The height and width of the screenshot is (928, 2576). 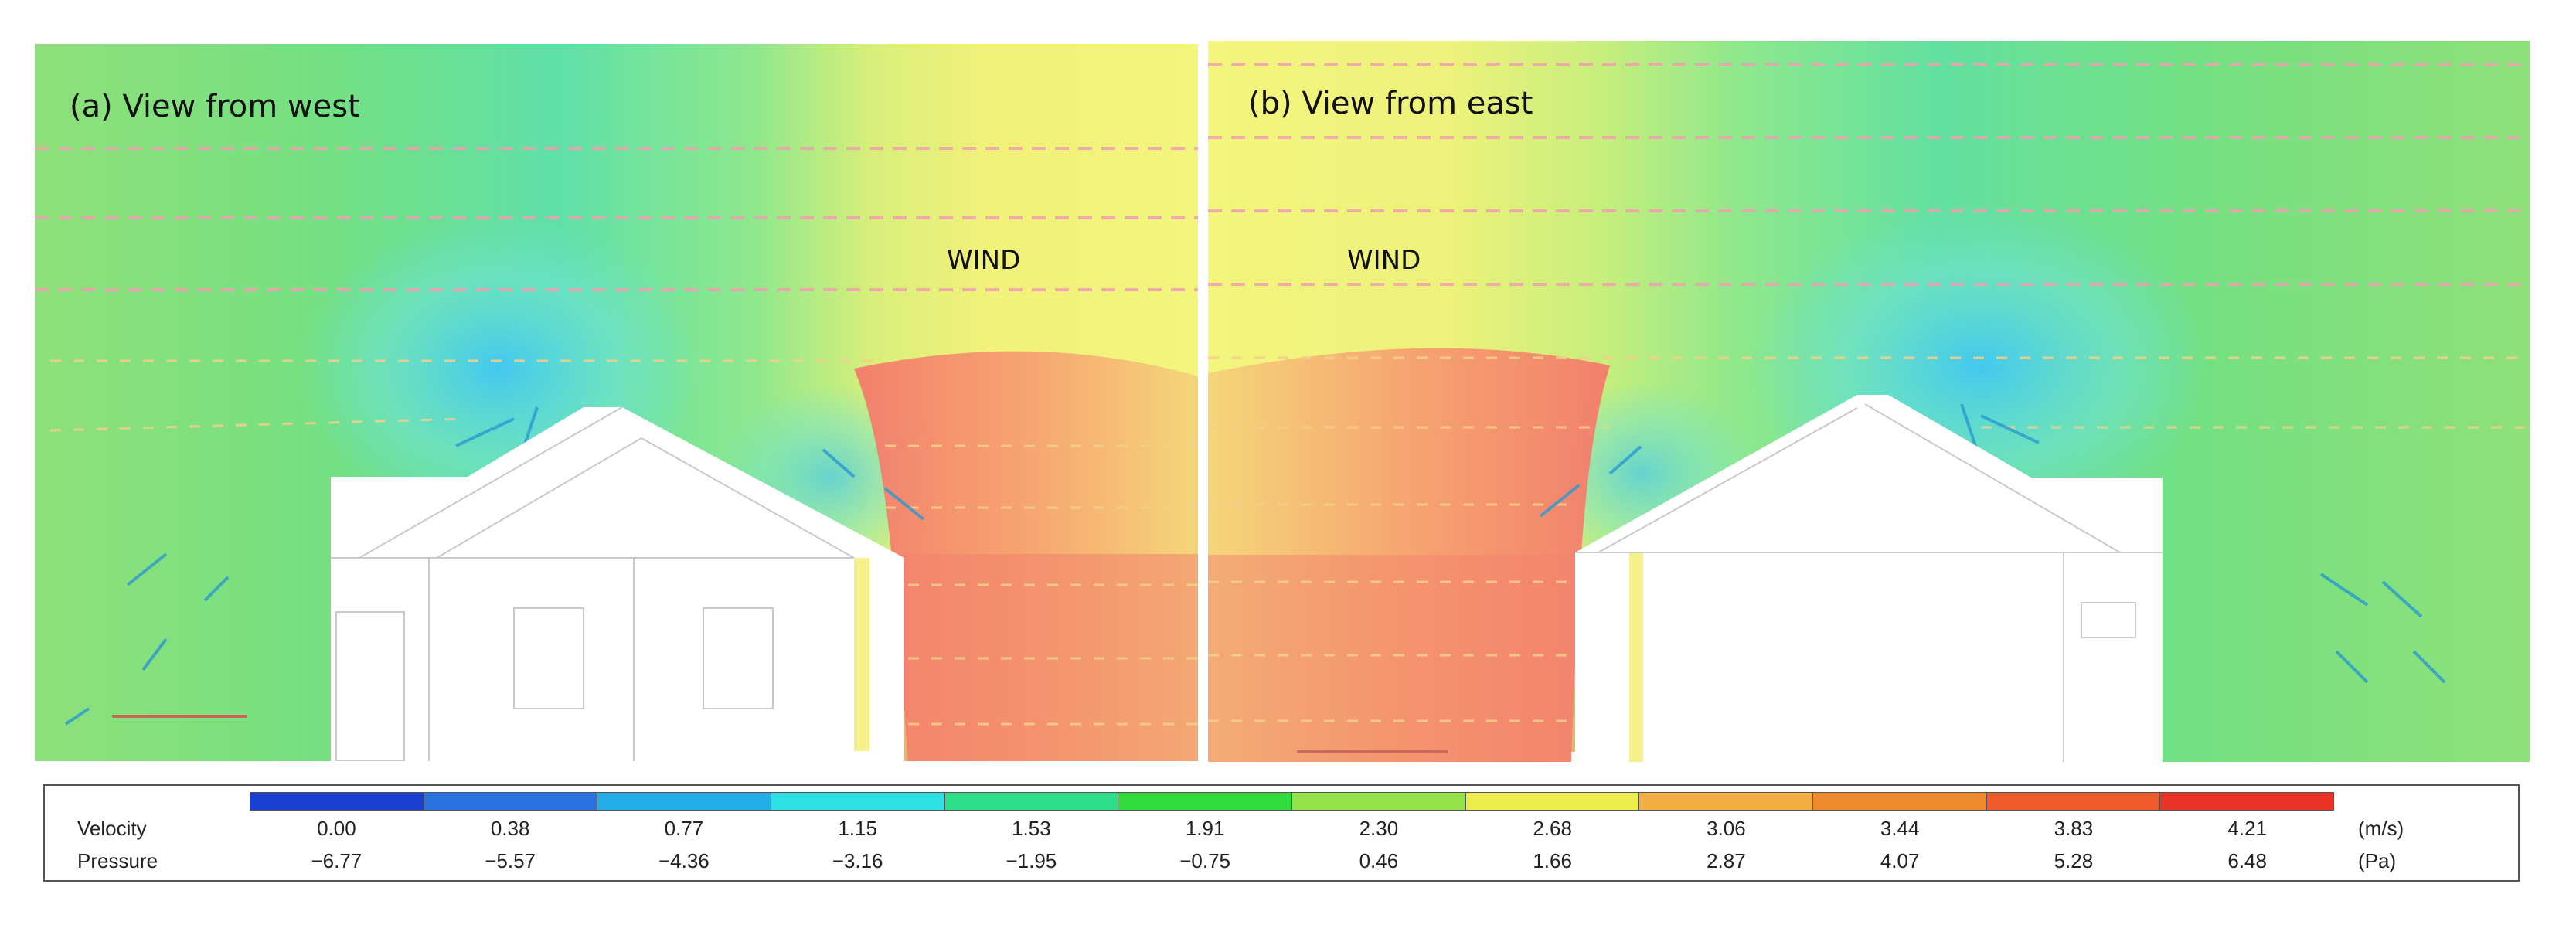 What do you see at coordinates (1205, 829) in the screenshot?
I see `velocity-tick-label: 1.91` at bounding box center [1205, 829].